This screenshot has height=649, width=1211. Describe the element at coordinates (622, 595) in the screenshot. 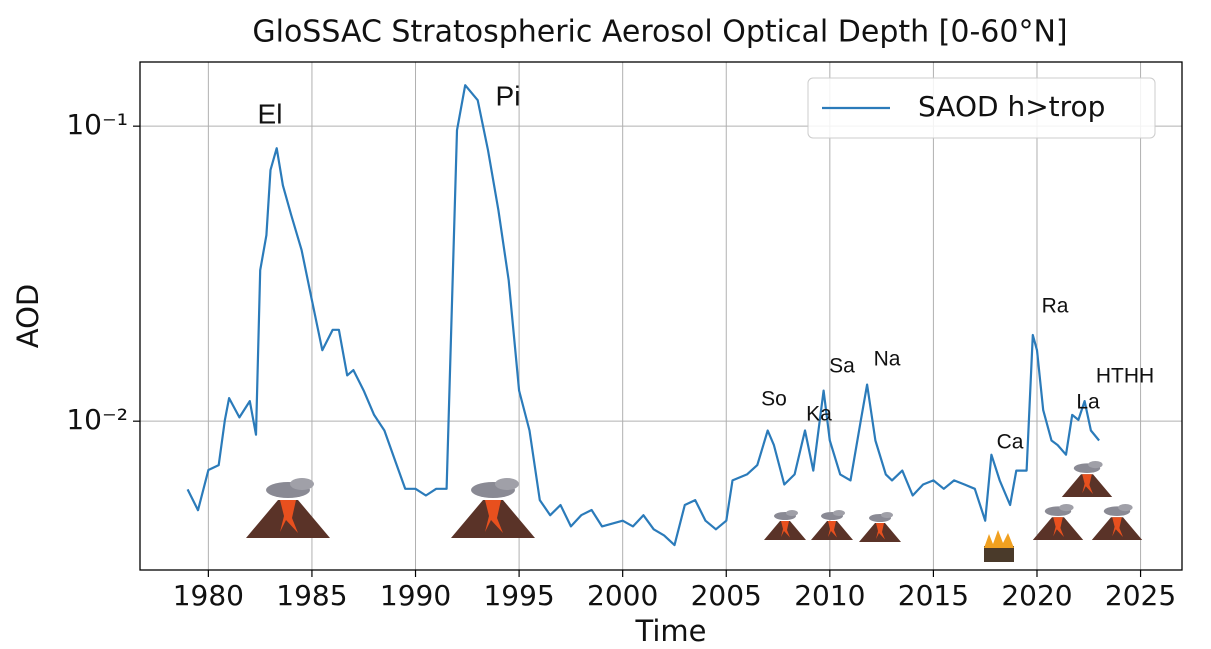

I see `x-tick-label: 2000` at that location.